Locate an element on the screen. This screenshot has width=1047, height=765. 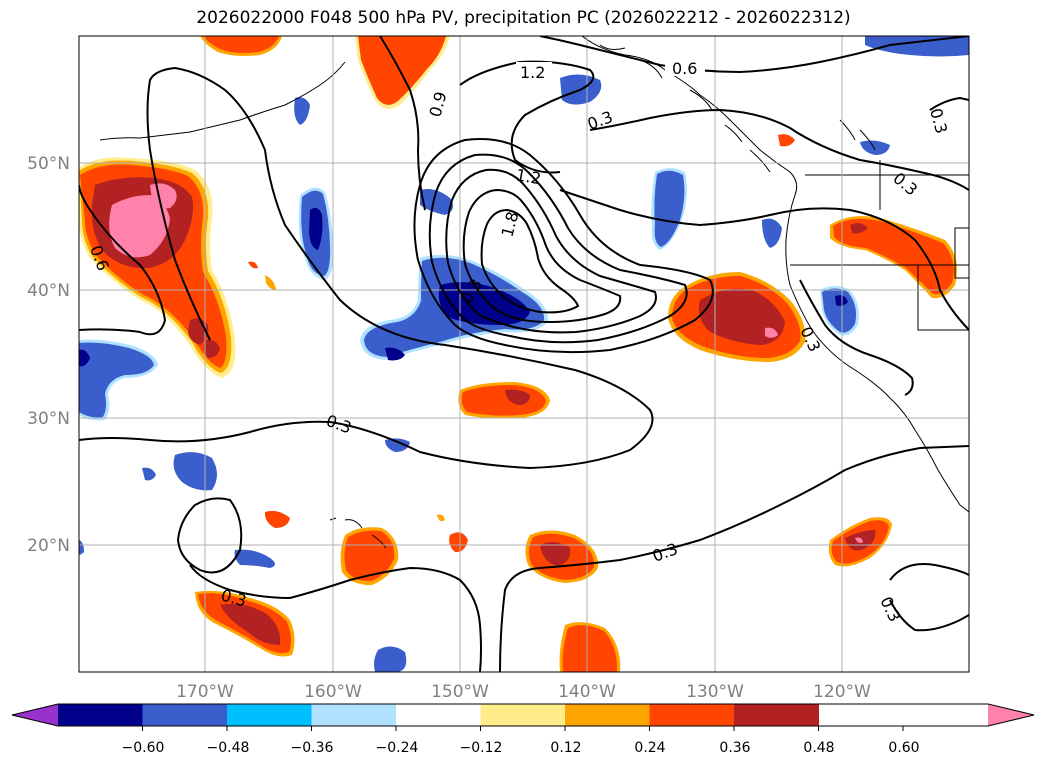
lat-label: 40°N is located at coordinates (48, 291).